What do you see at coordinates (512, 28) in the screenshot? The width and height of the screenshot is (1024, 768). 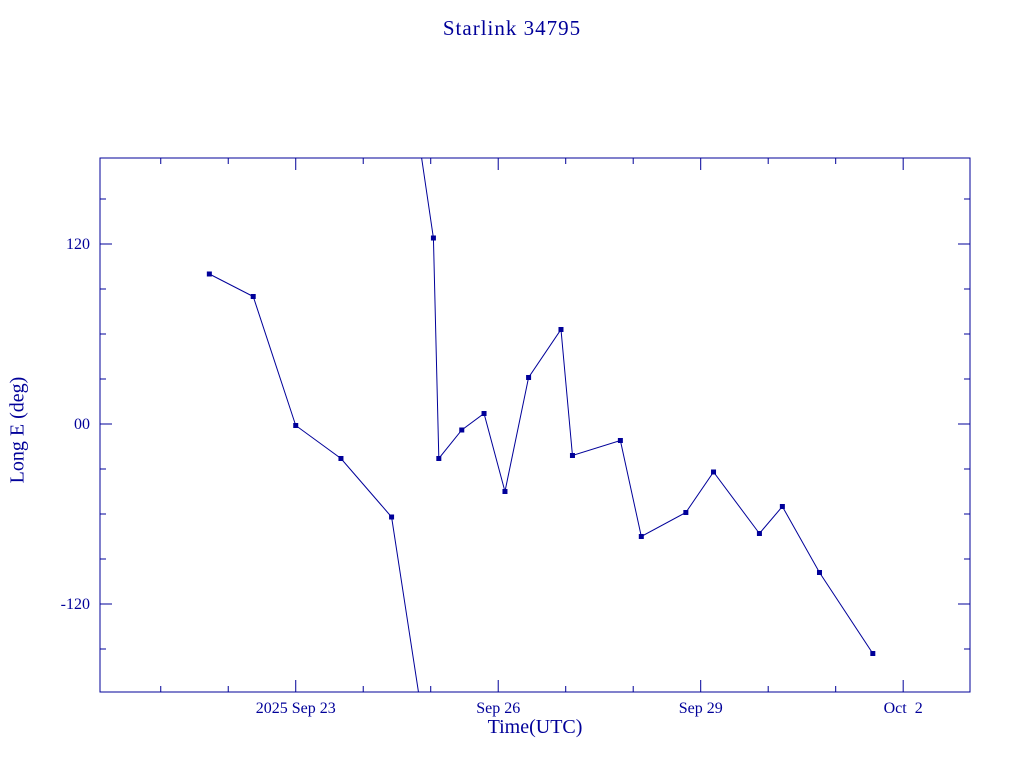 I see `chart-title: Starlink 34795` at bounding box center [512, 28].